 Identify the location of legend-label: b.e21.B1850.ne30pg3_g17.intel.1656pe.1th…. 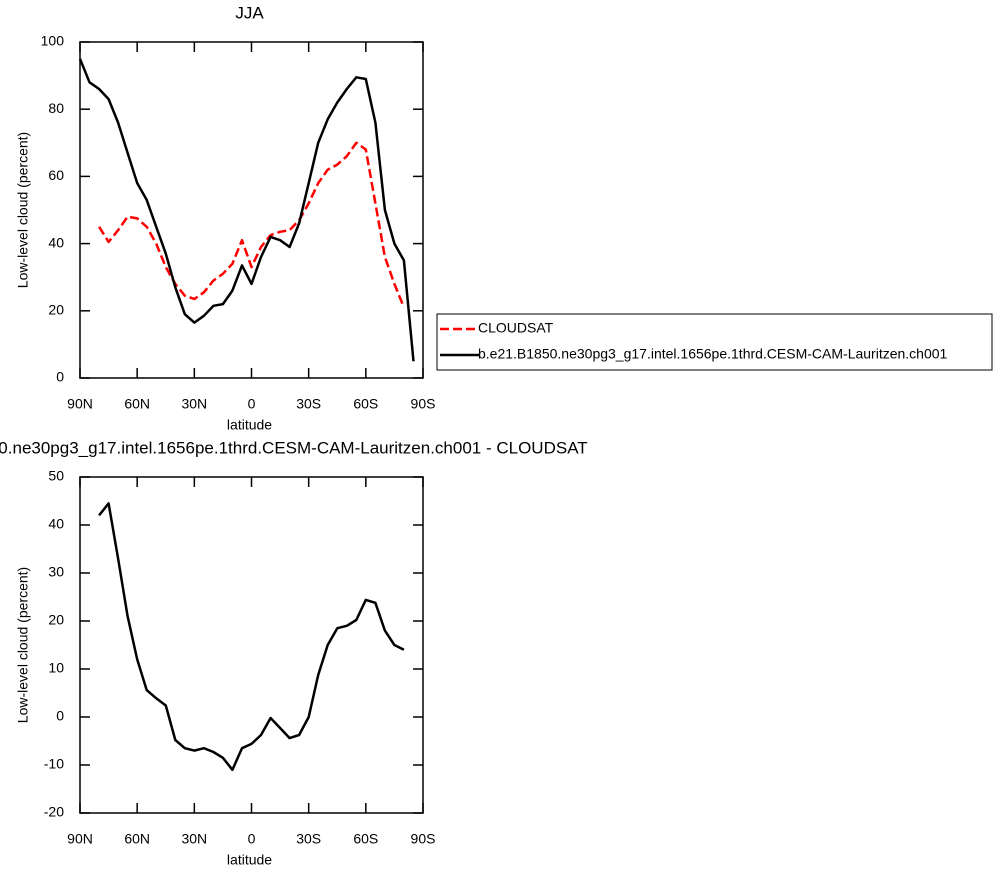
(713, 354).